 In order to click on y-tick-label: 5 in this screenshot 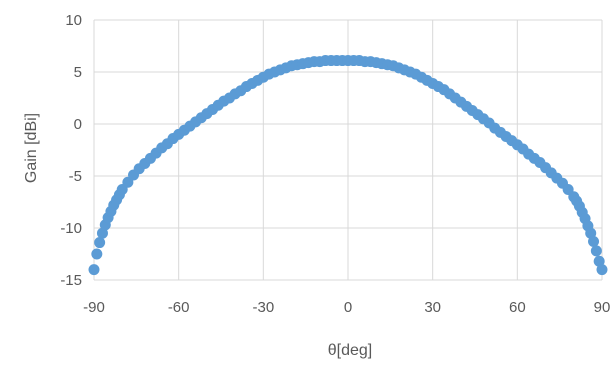, I will do `click(78, 72)`.